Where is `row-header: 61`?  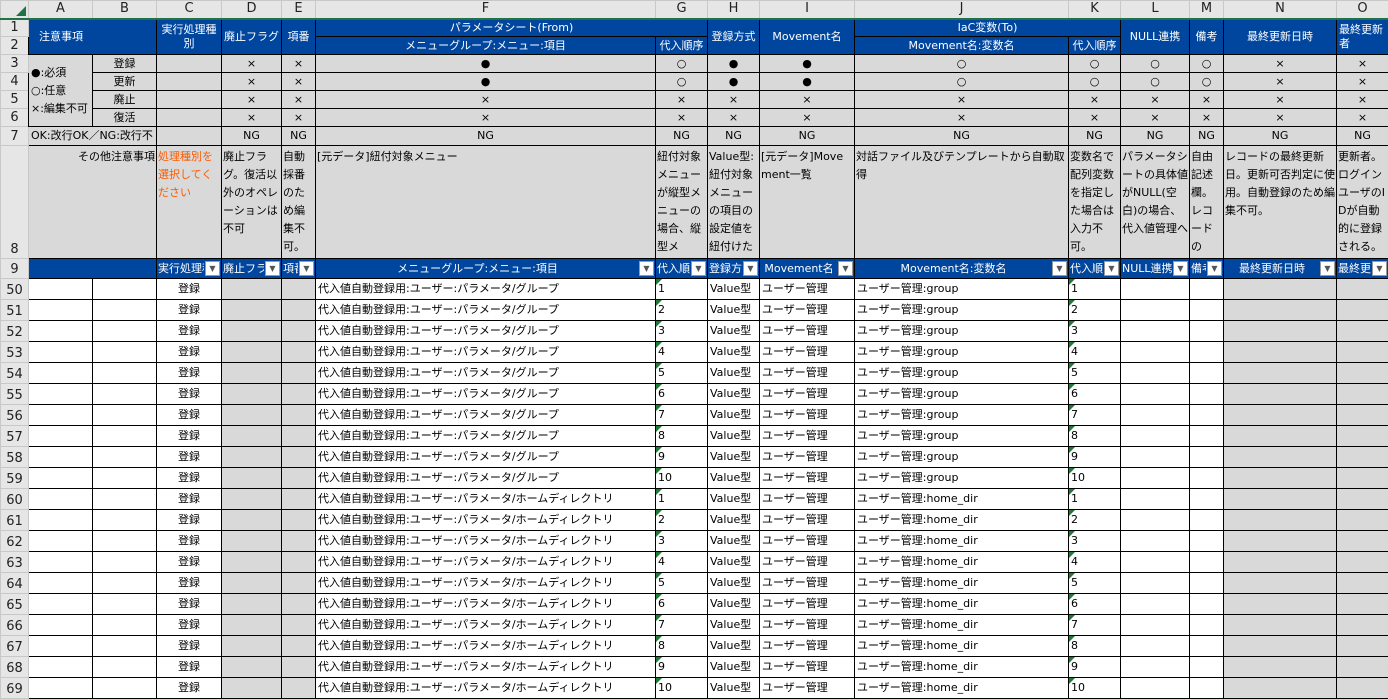
row-header: 61 is located at coordinates (15, 520).